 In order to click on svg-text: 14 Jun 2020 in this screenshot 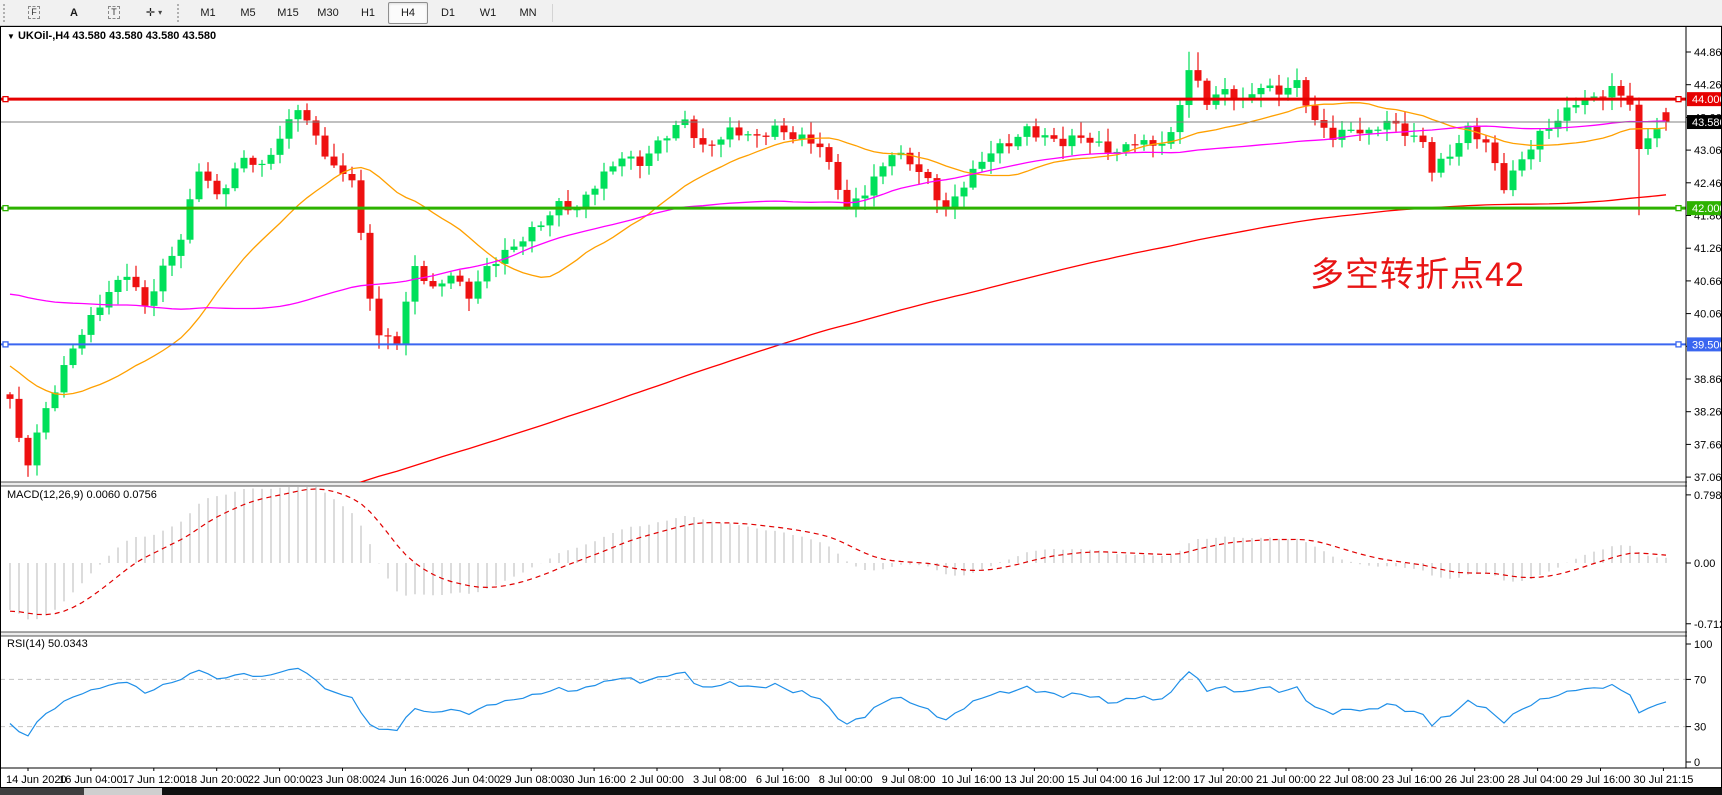, I will do `click(36, 780)`.